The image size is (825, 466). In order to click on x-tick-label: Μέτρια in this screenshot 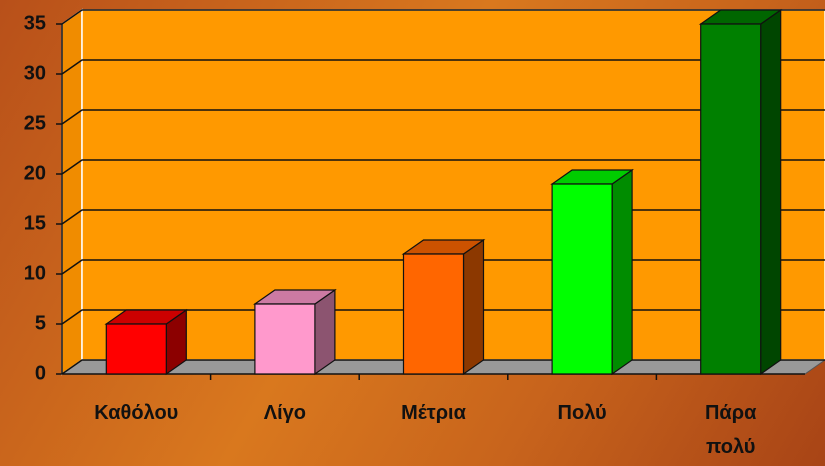, I will do `click(433, 413)`.